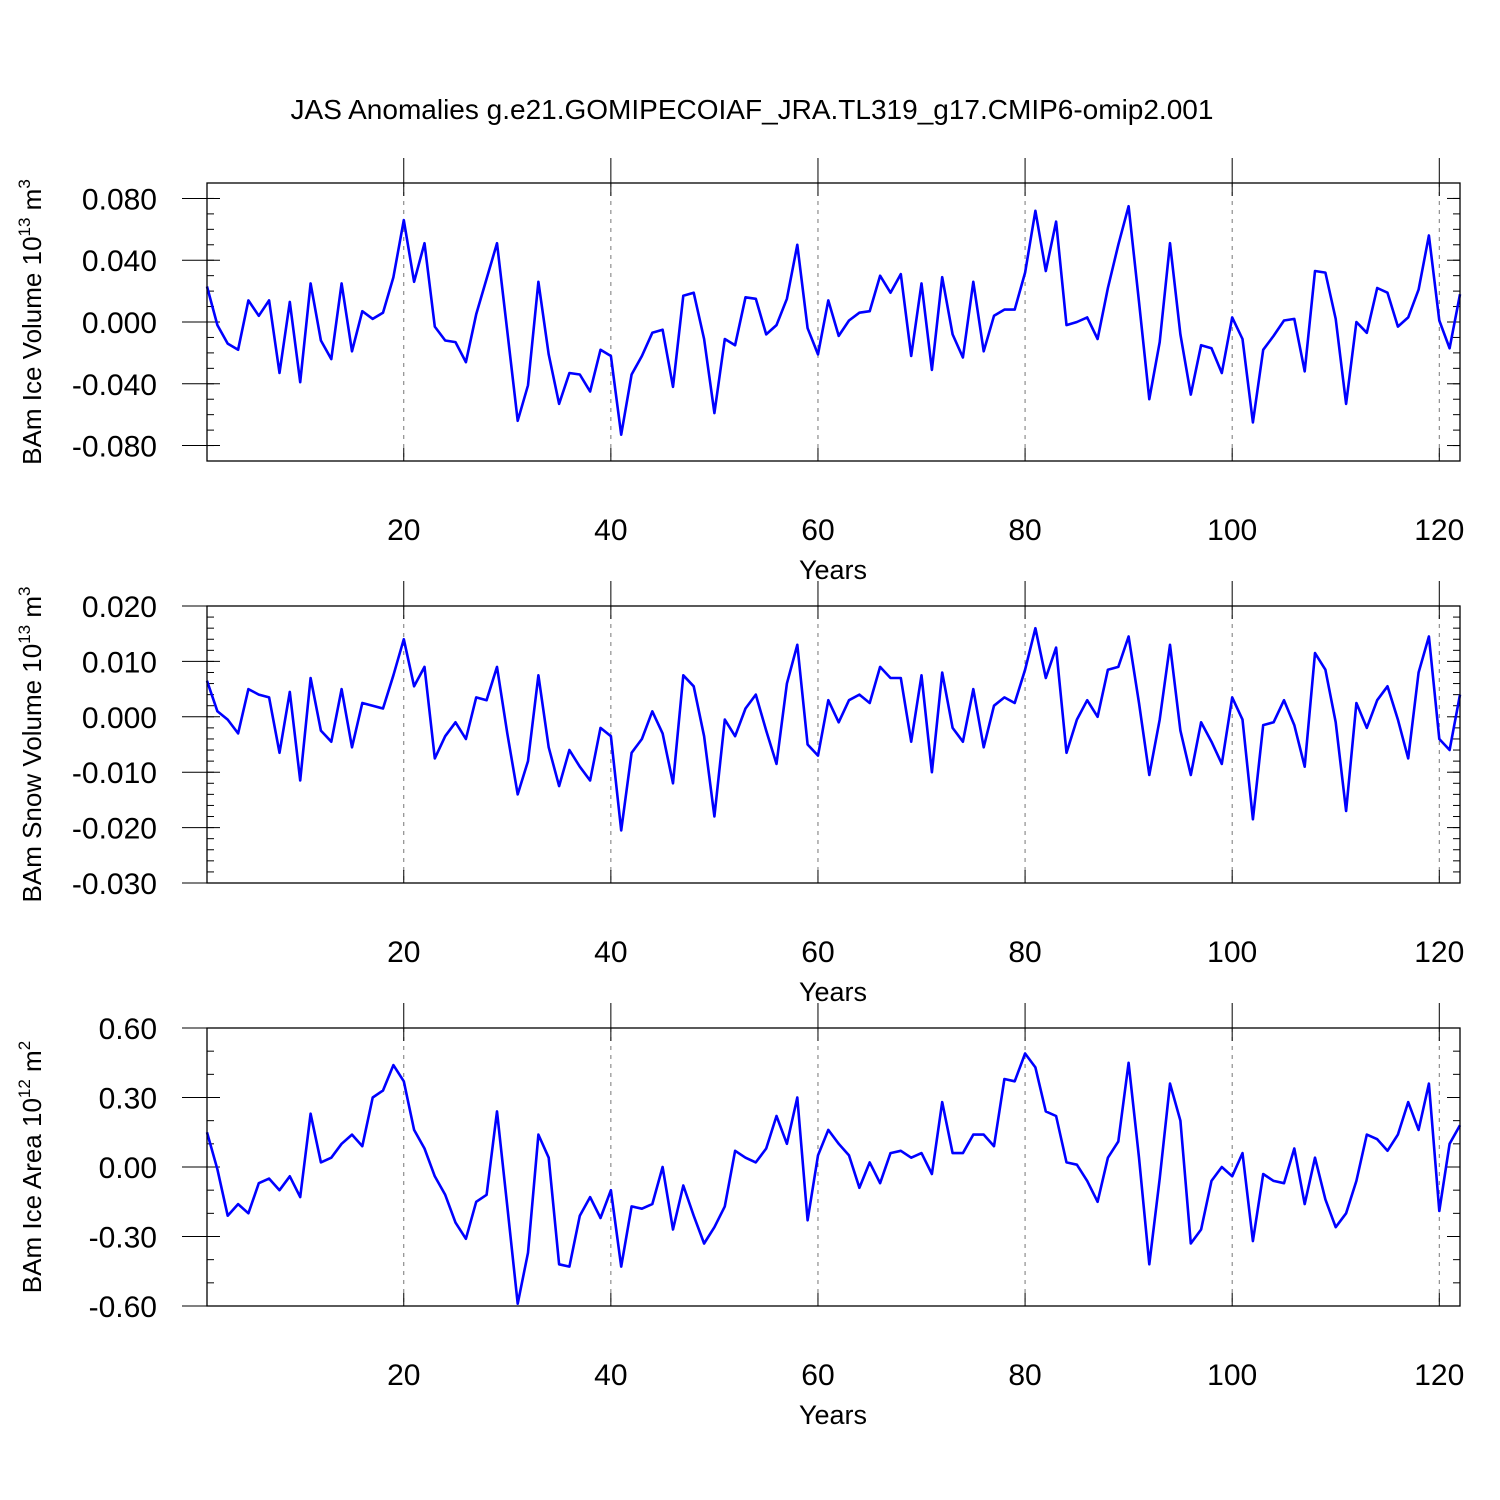 The height and width of the screenshot is (1500, 1500). Describe the element at coordinates (114, 773) in the screenshot. I see `y-tick-label: -0.010` at that location.